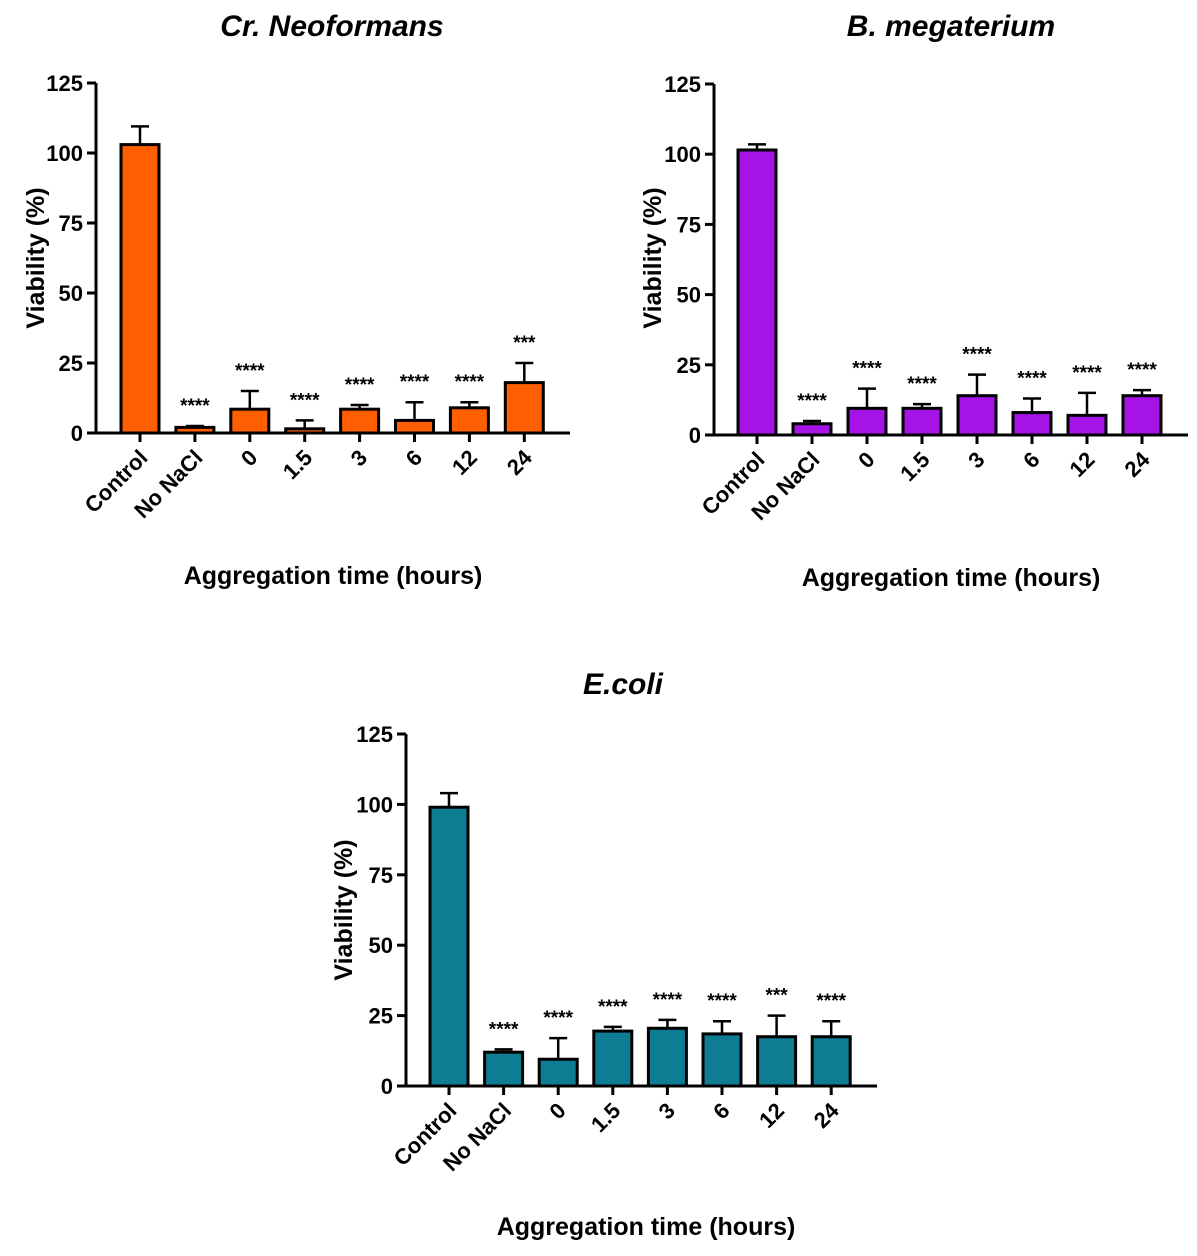  Describe the element at coordinates (331, 26) in the screenshot. I see `chart-title: Cr. Neoformans` at that location.